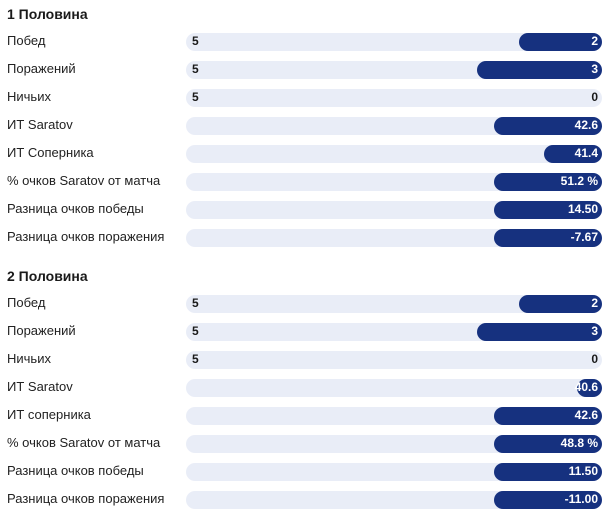 Image resolution: width=607 pixels, height=521 pixels. Describe the element at coordinates (394, 238) in the screenshot. I see `stat-bar-track: -7.67` at that location.